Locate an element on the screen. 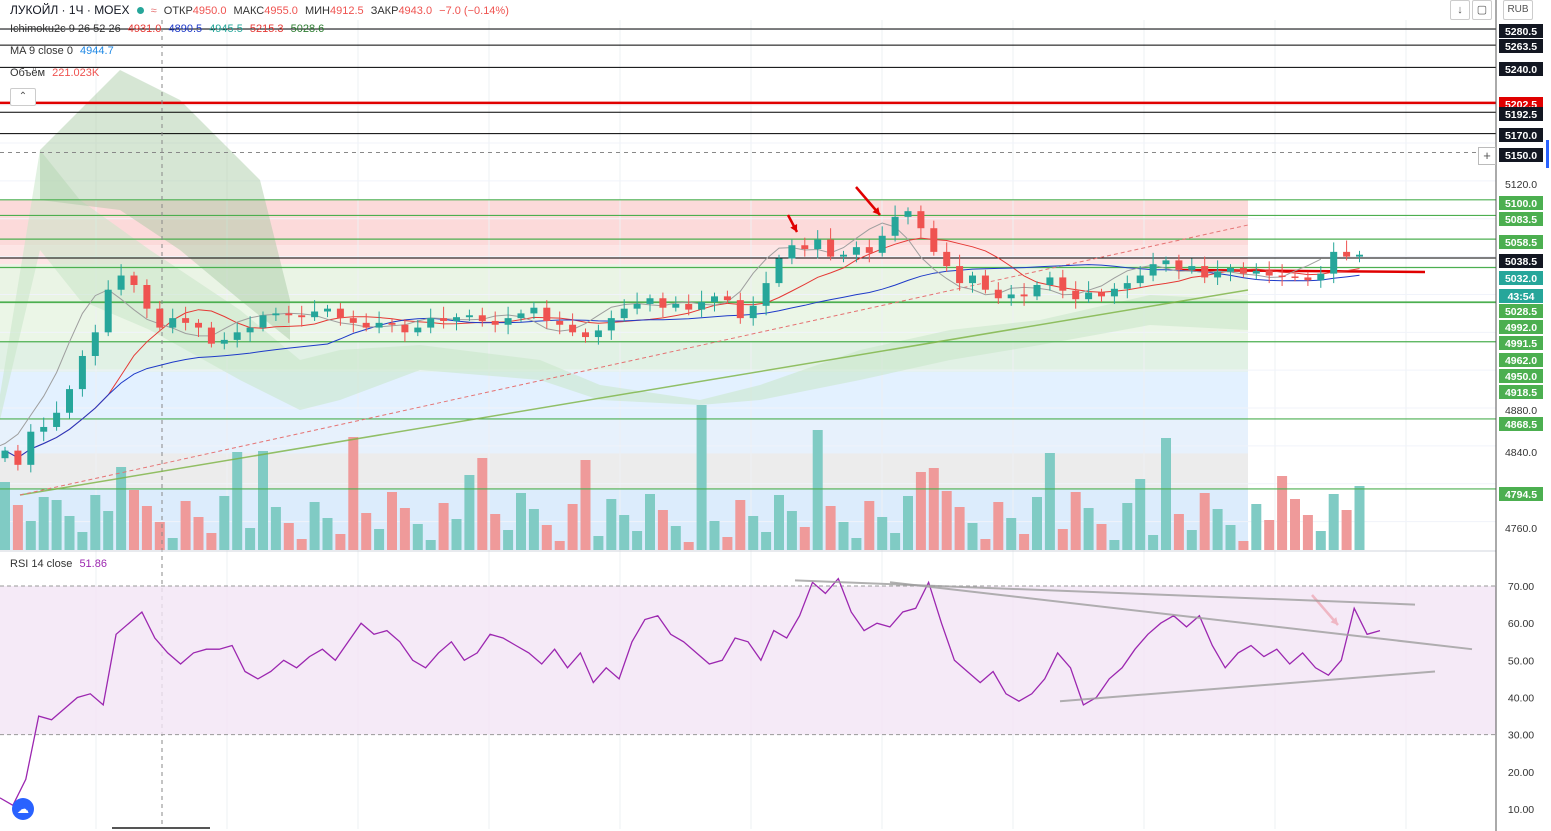  price-axis-label: 4794.5 is located at coordinates (1521, 495).